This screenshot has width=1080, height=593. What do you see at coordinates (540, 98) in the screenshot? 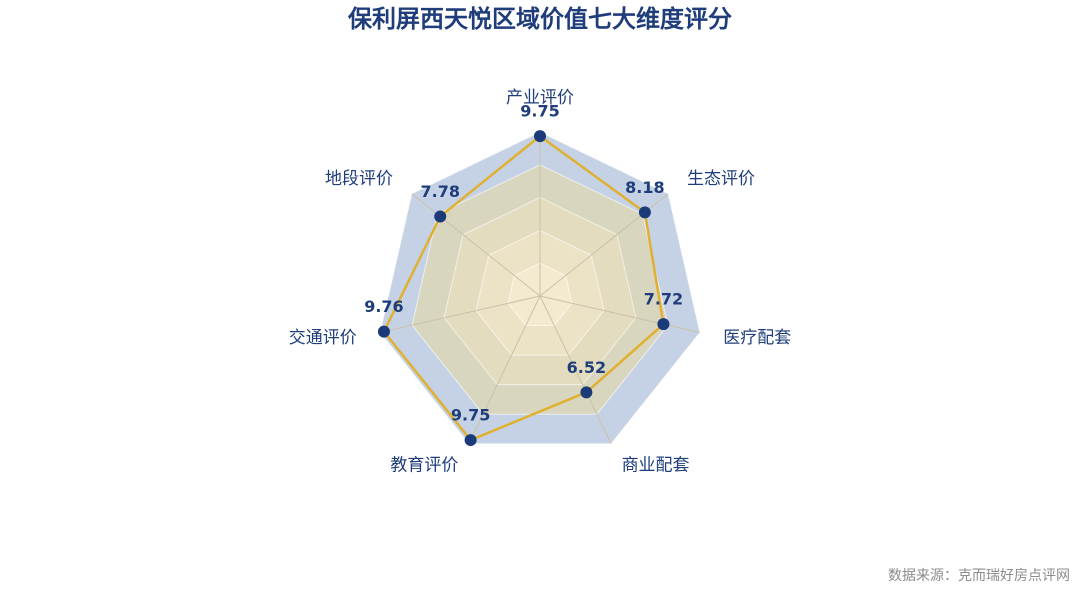
I see `axis-label: 产业评价` at bounding box center [540, 98].